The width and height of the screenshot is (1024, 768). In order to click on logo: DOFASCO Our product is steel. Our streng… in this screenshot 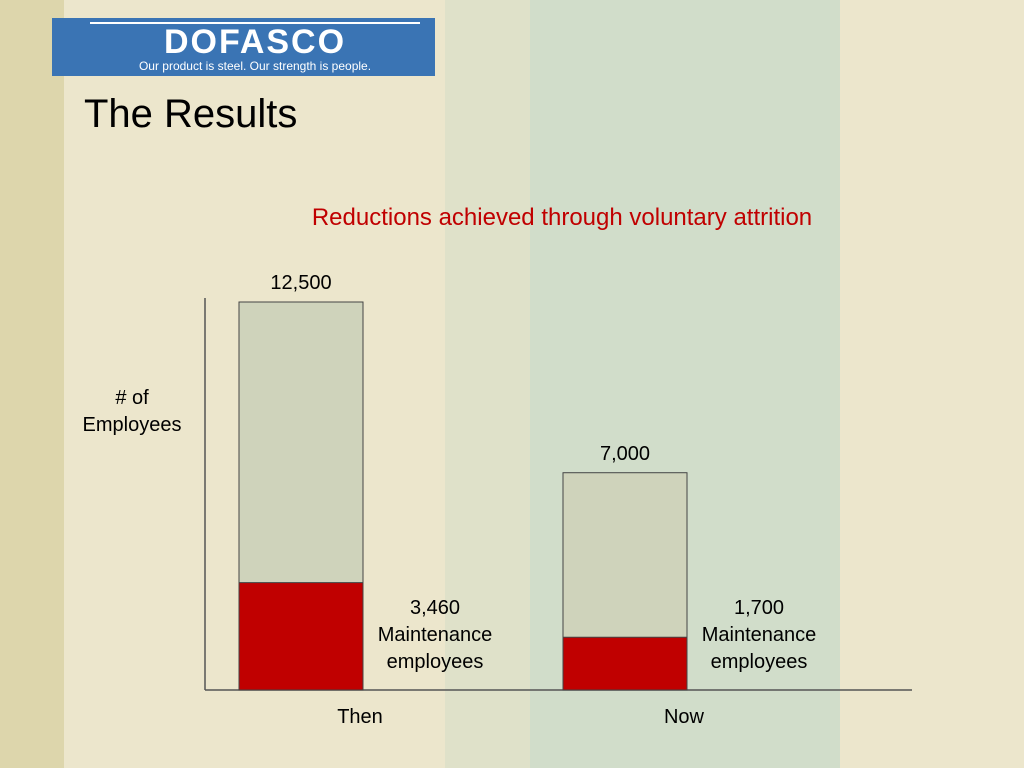, I will do `click(243, 47)`.